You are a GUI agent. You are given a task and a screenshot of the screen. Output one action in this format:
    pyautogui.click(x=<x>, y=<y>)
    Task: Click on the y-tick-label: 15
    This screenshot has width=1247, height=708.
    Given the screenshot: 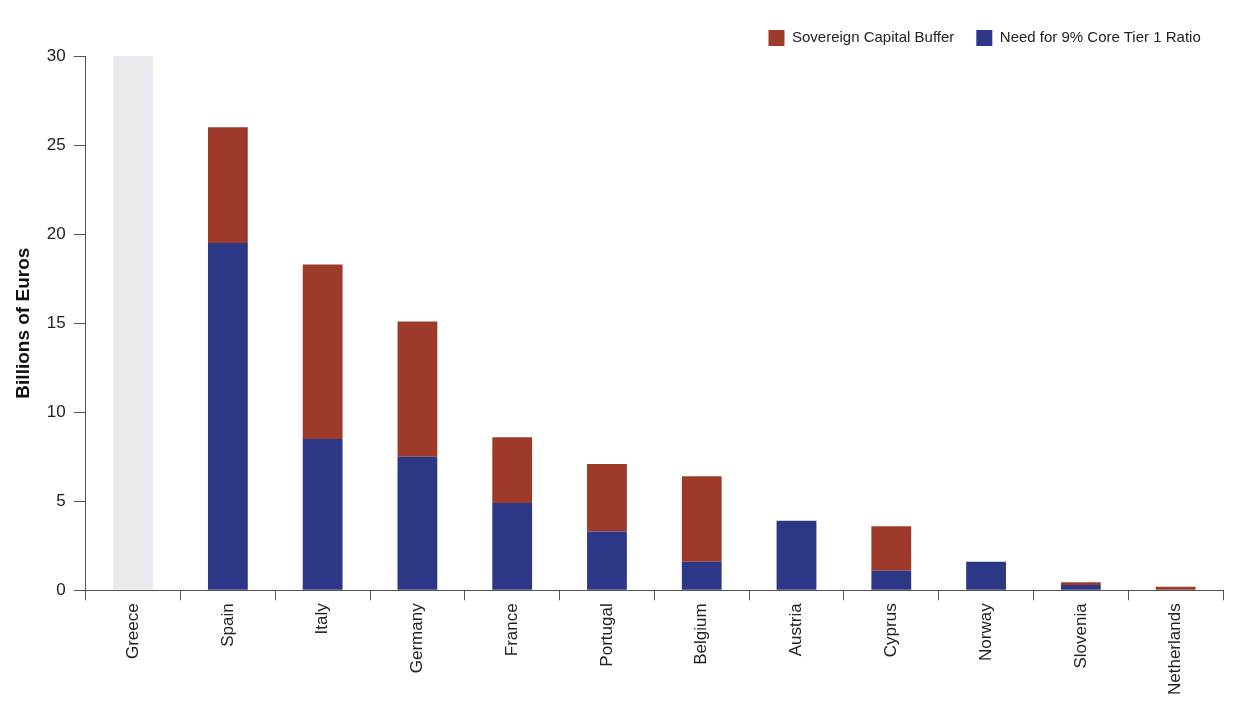 What is the action you would take?
    pyautogui.click(x=56, y=322)
    